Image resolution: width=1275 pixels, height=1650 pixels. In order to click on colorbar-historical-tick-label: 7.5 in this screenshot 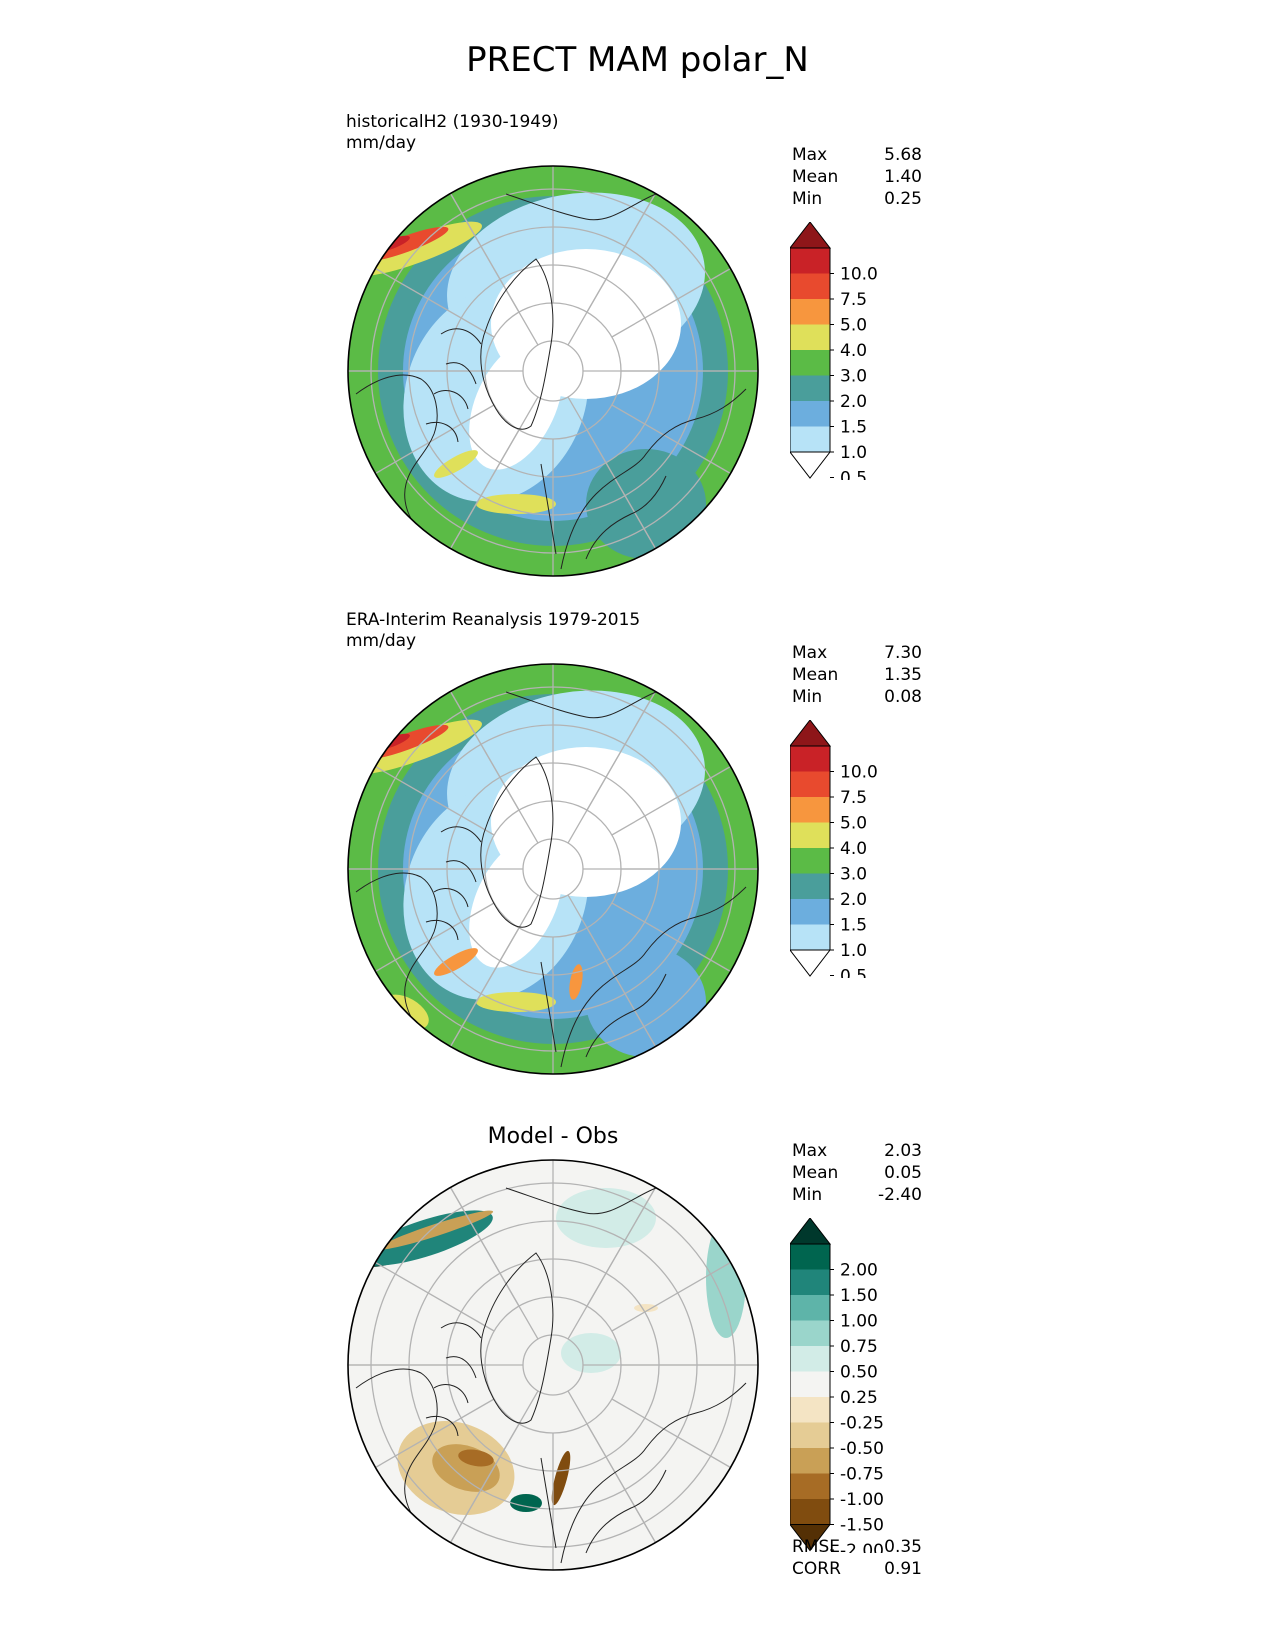, I will do `click(853, 300)`.